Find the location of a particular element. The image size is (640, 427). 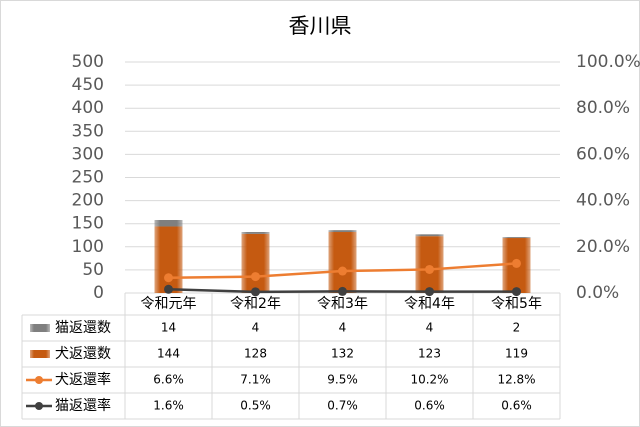

legend-label: 犬返還数 is located at coordinates (83, 354).